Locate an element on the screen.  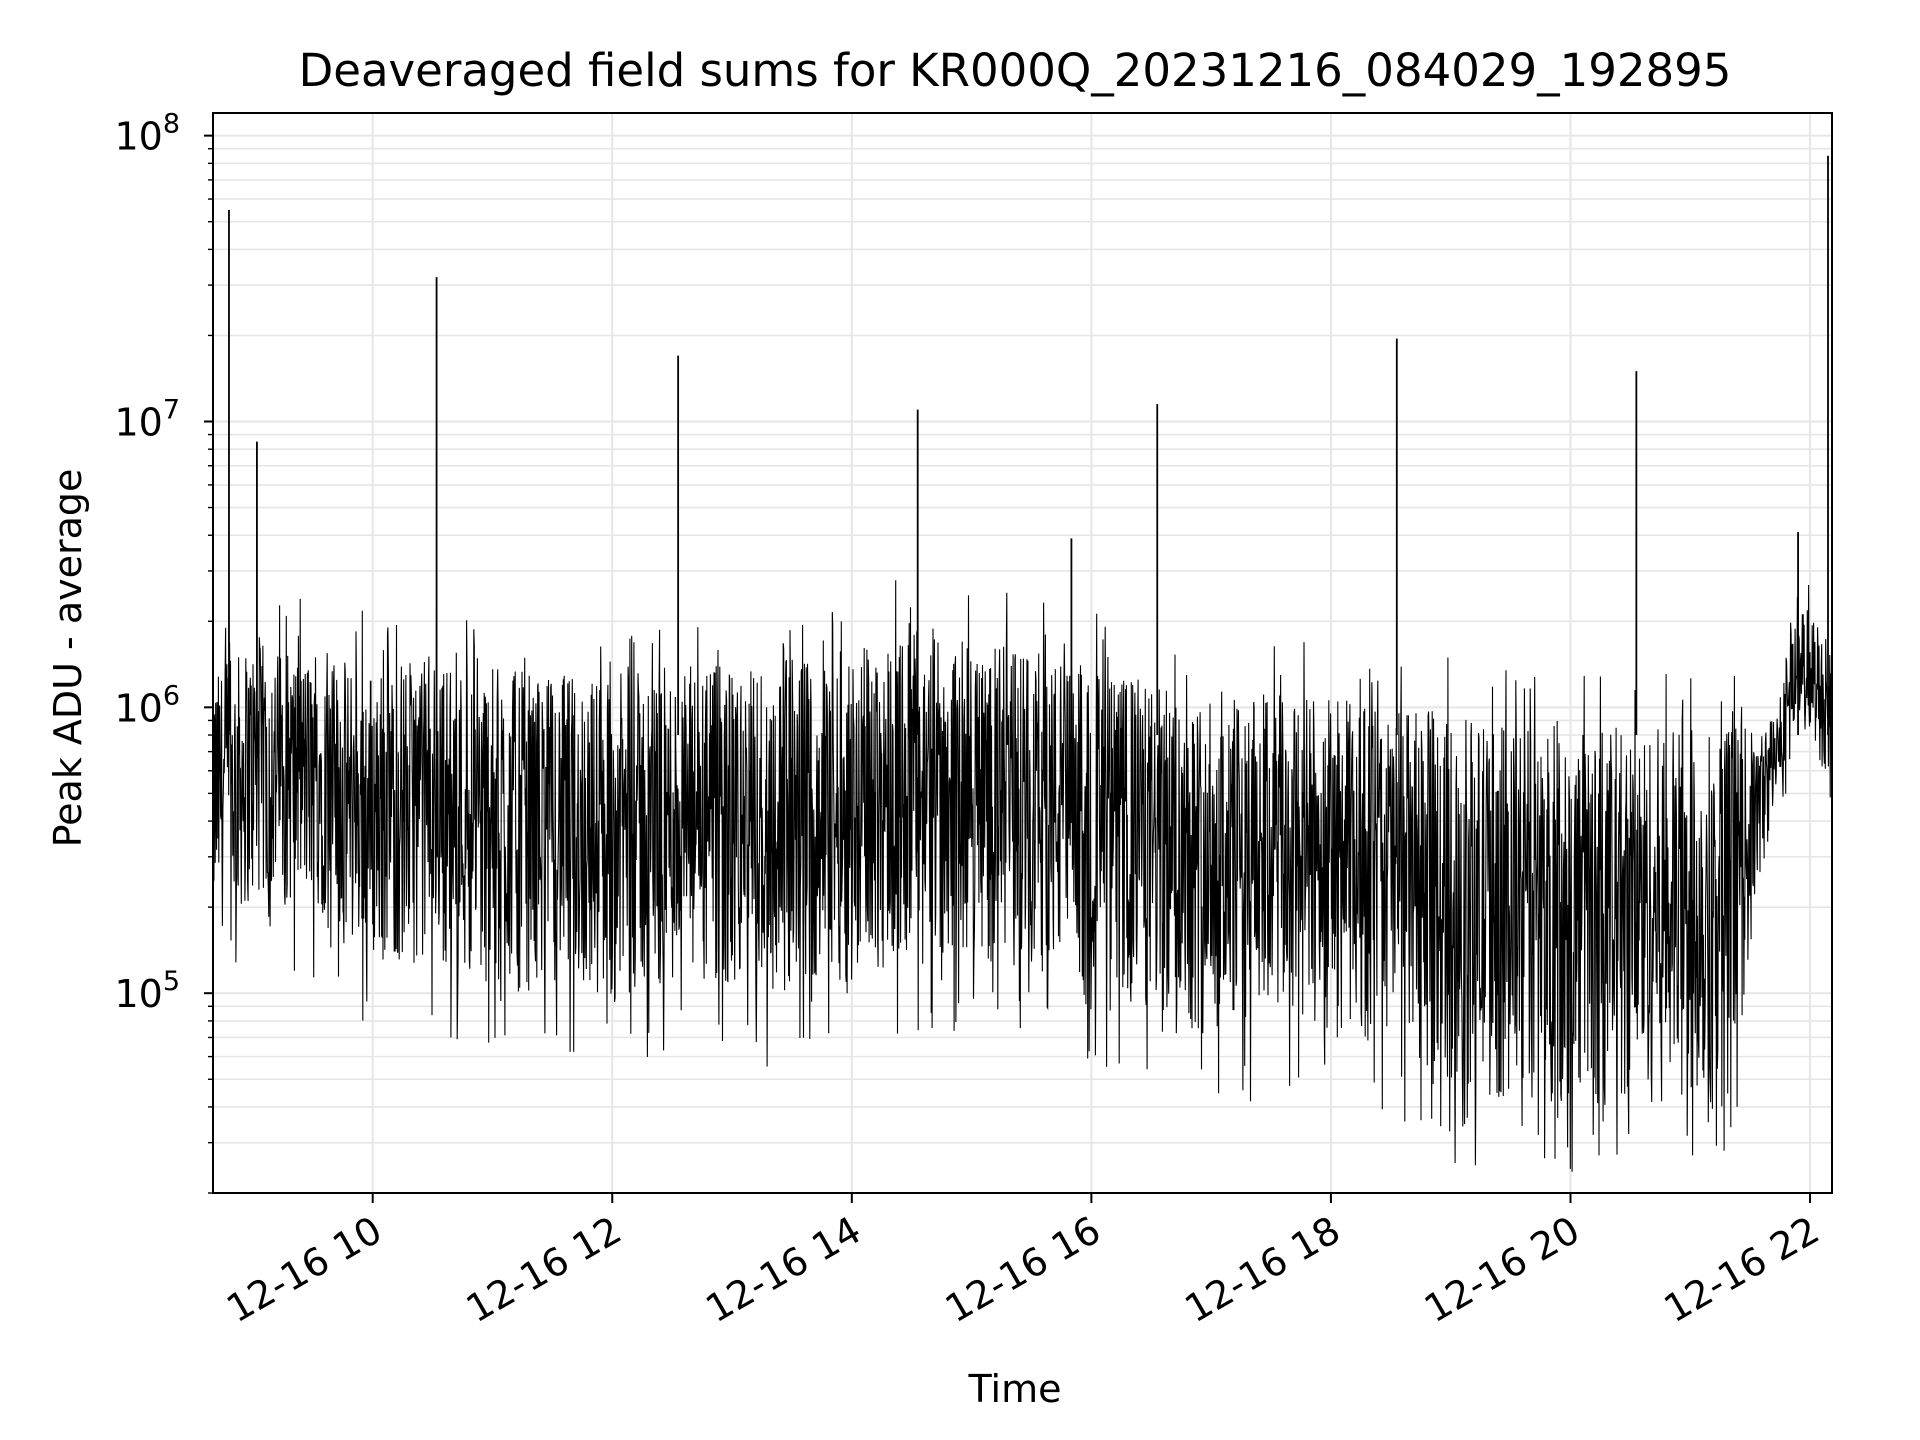
y-tick-label: 106 is located at coordinates (147, 705).